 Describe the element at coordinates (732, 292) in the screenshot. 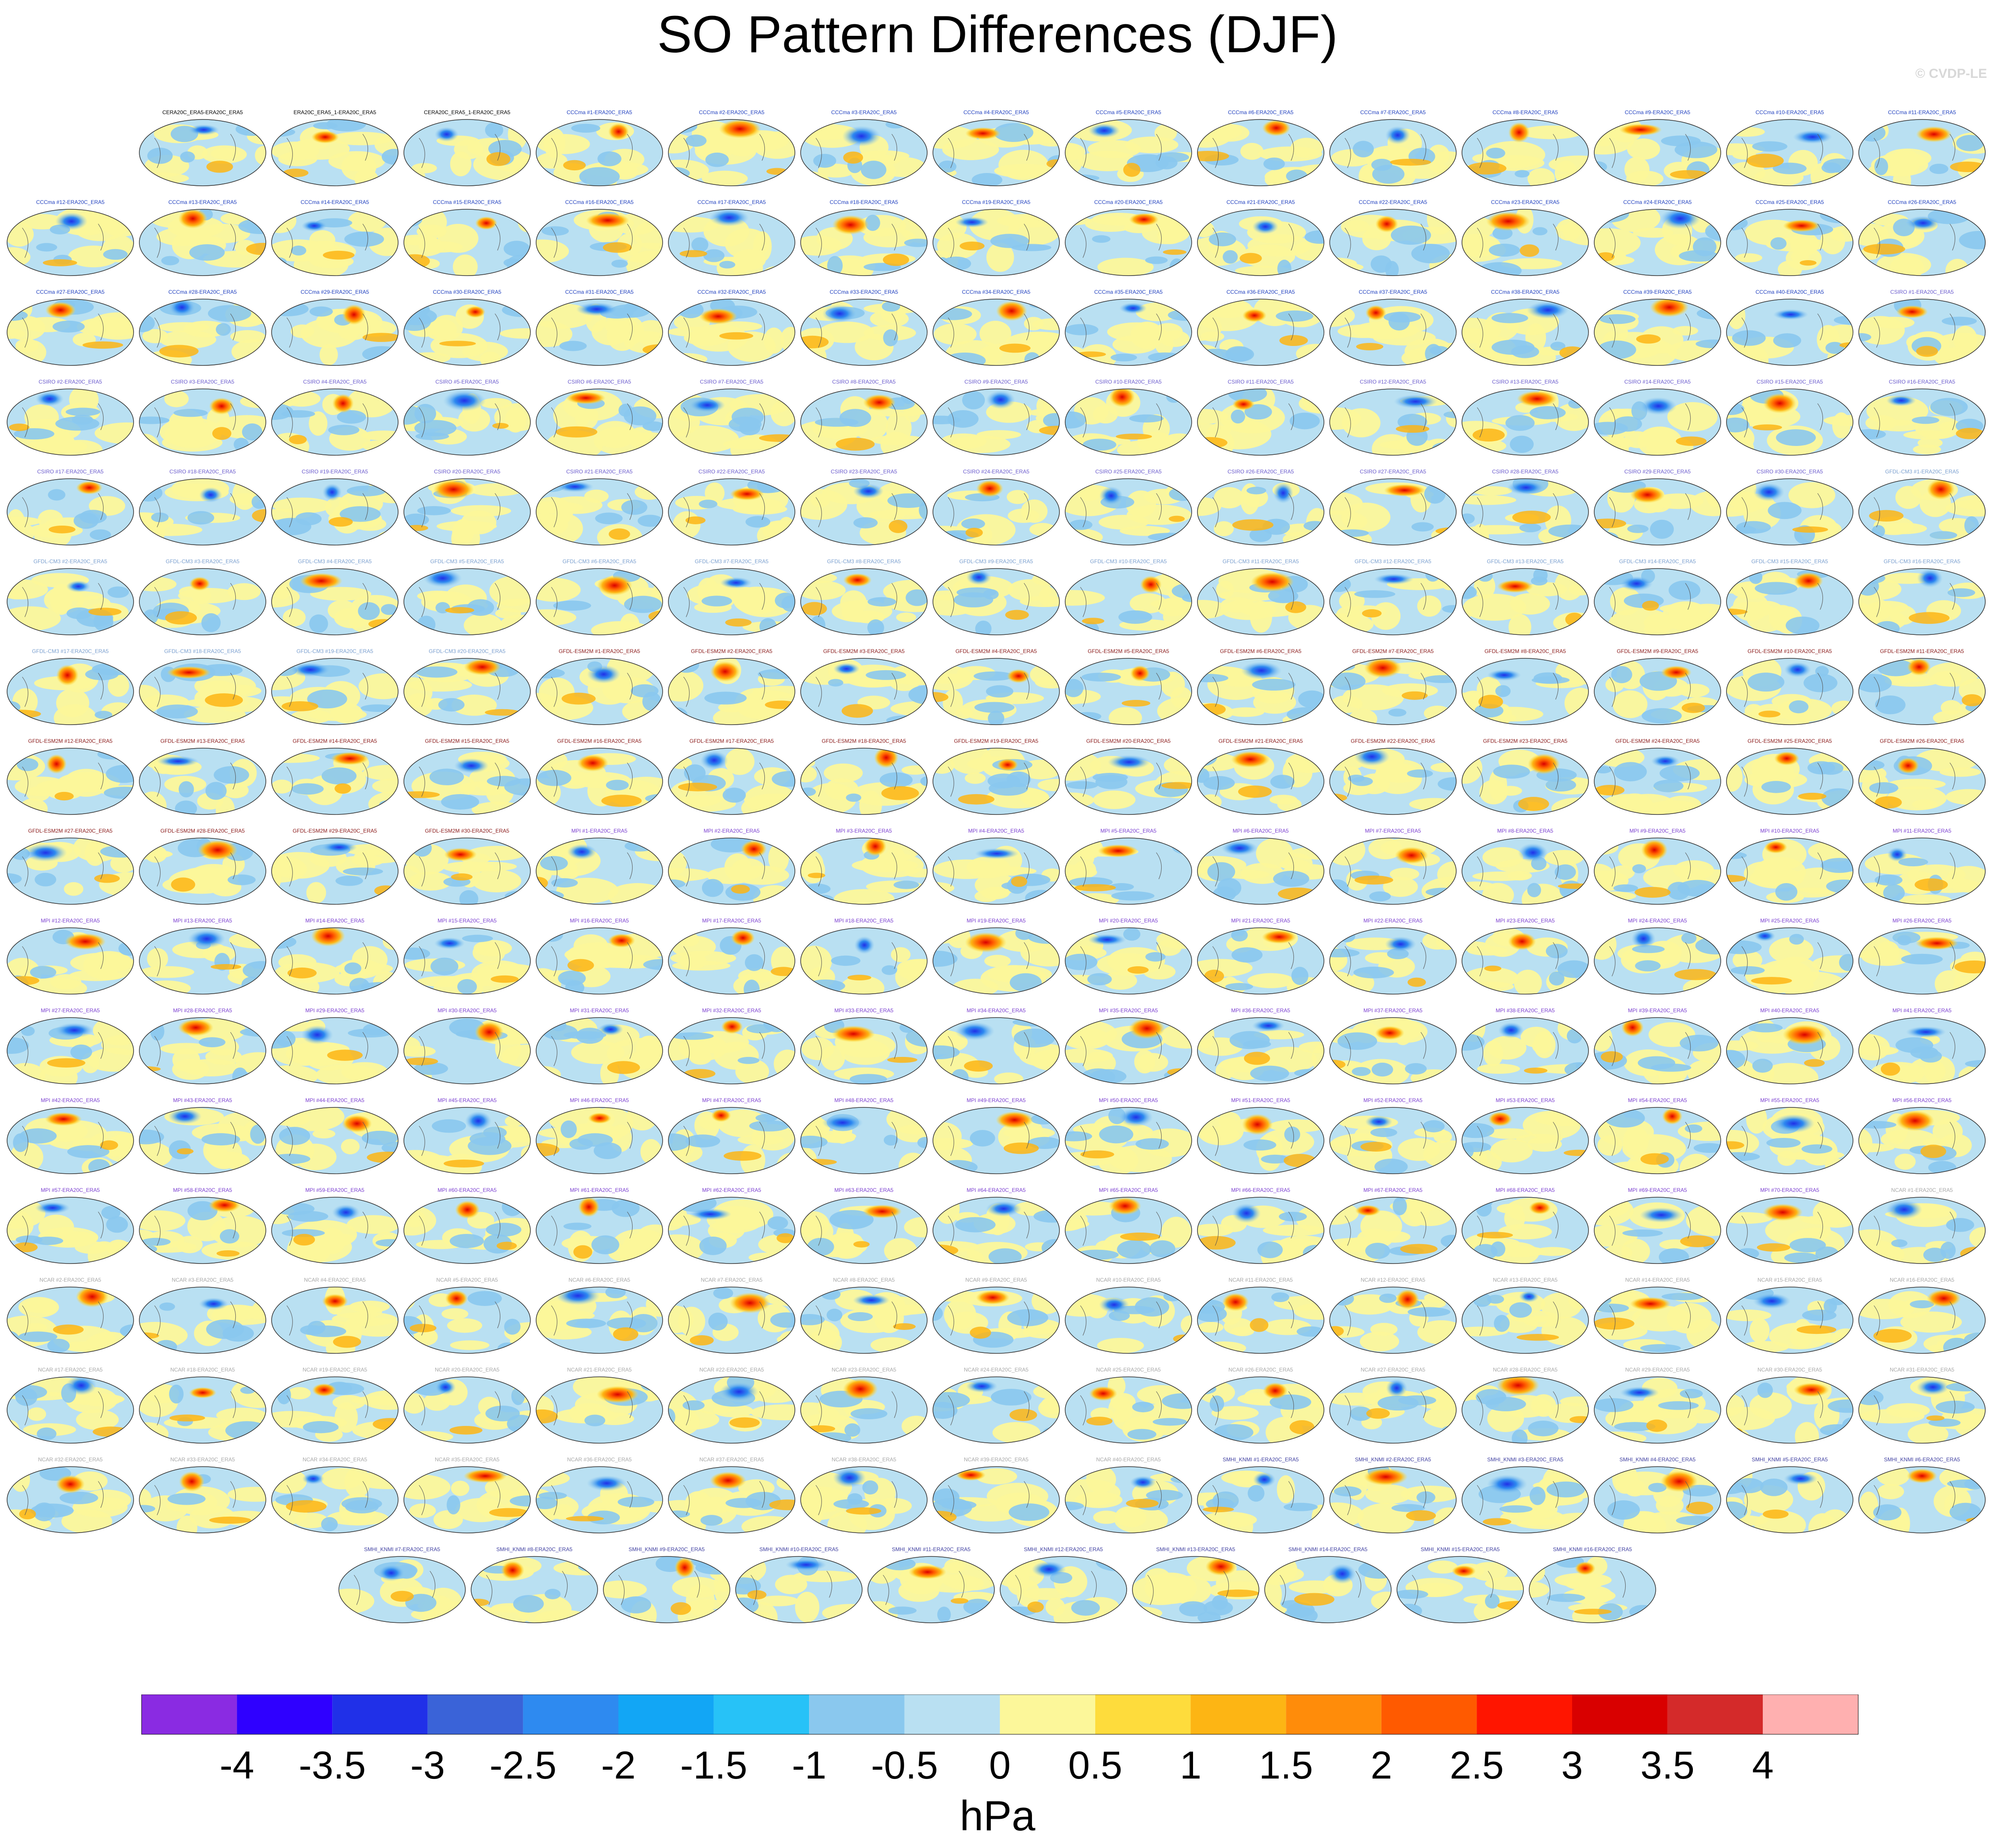

I see `panel-label: CCCma #32-ERA20C_ERA5` at that location.